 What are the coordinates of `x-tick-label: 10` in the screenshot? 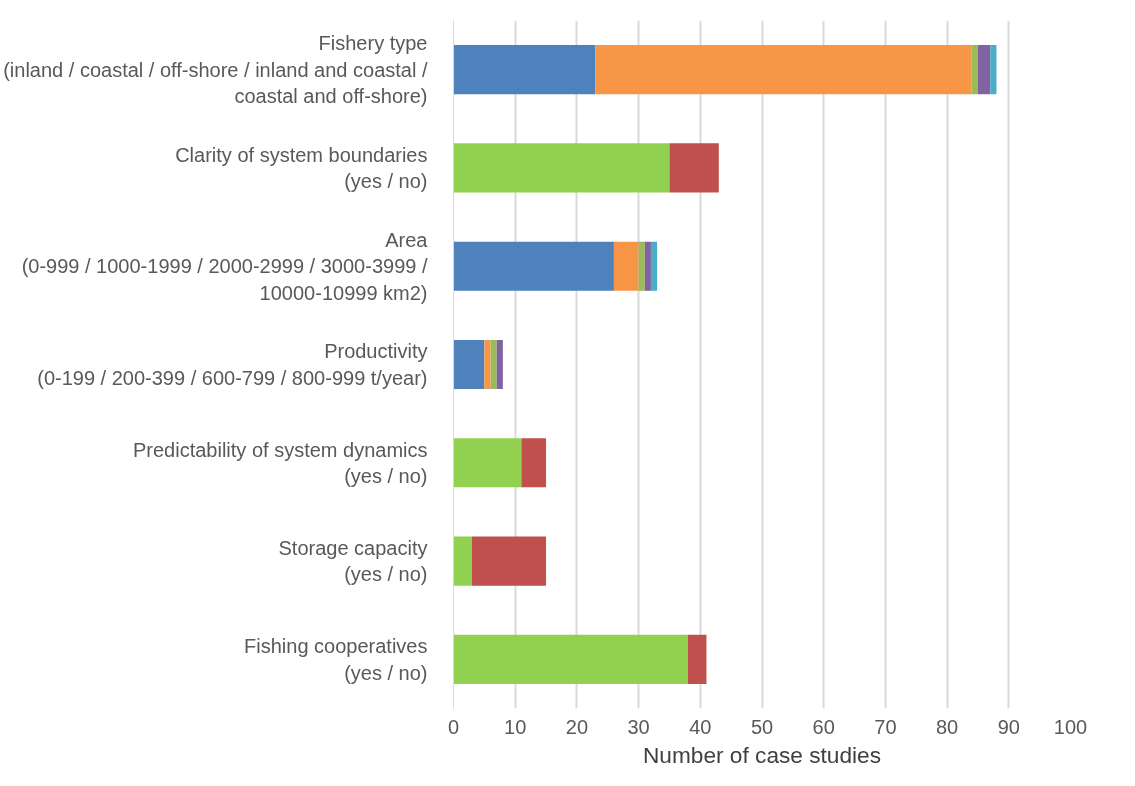 It's located at (515, 726).